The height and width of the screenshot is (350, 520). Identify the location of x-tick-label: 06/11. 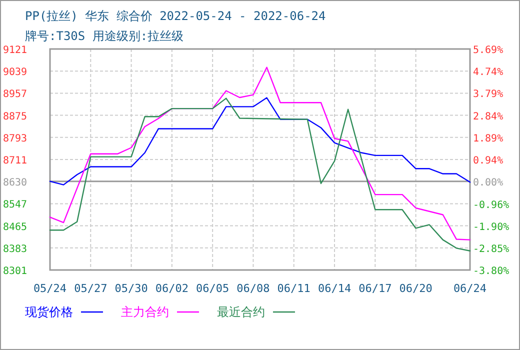
(293, 288).